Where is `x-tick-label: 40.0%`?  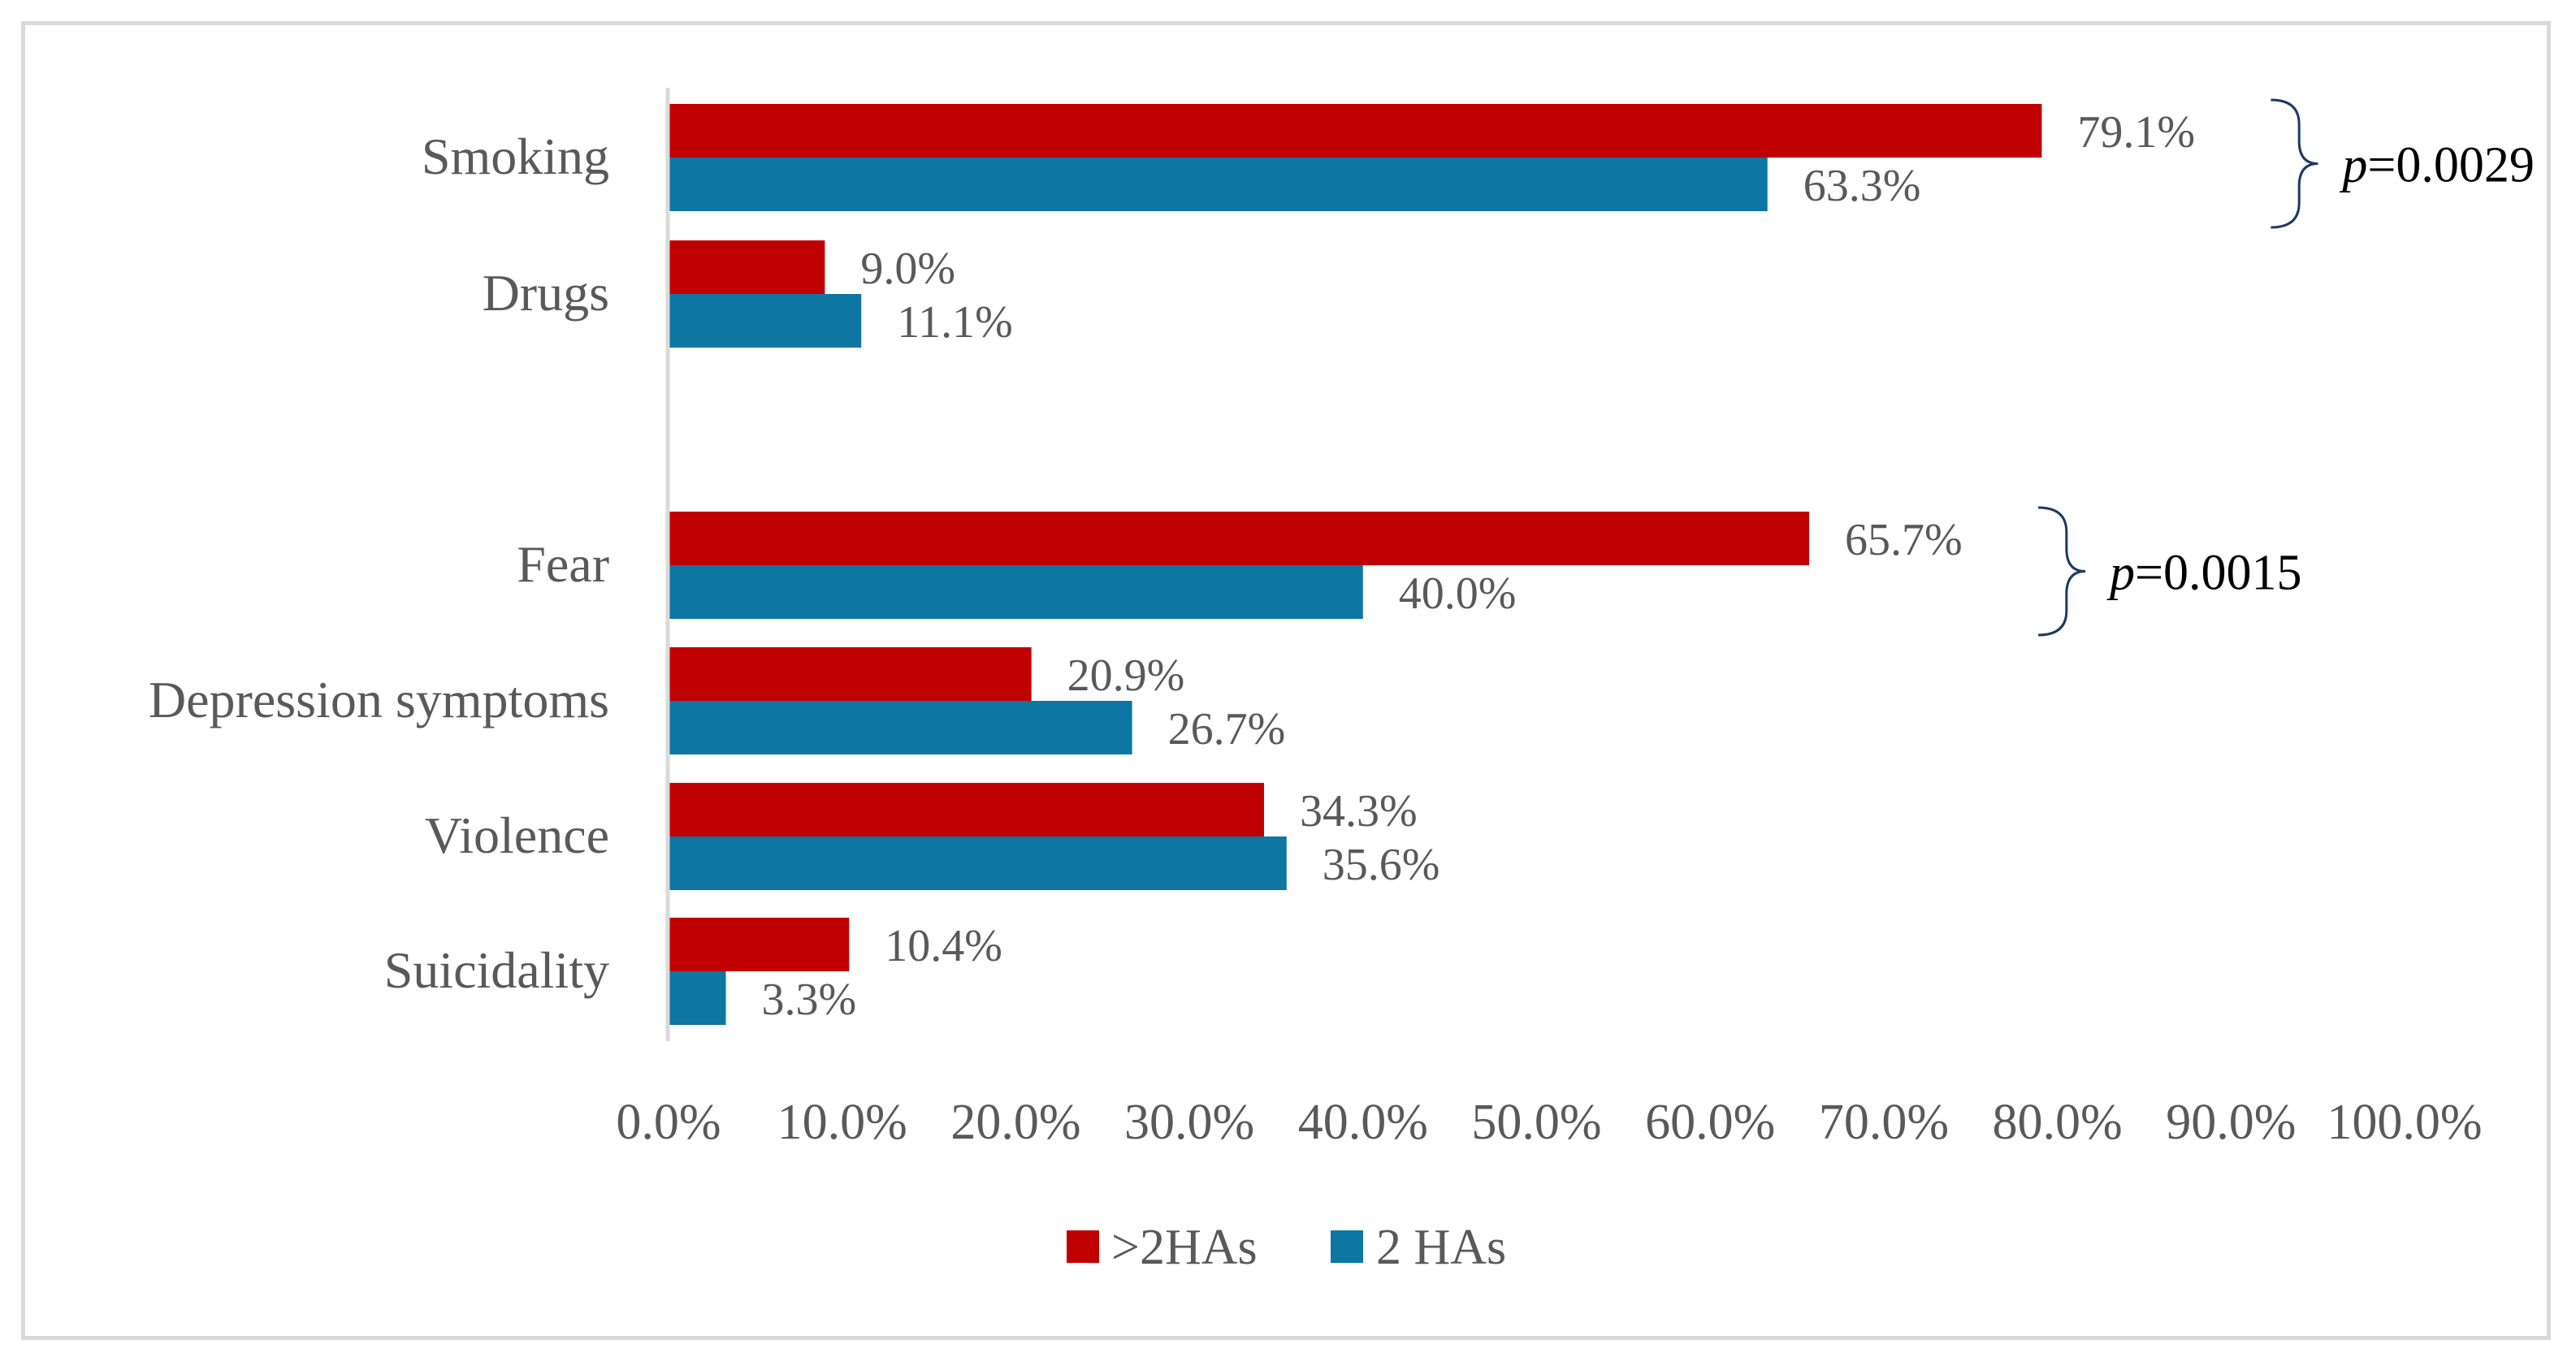
x-tick-label: 40.0% is located at coordinates (1363, 1122).